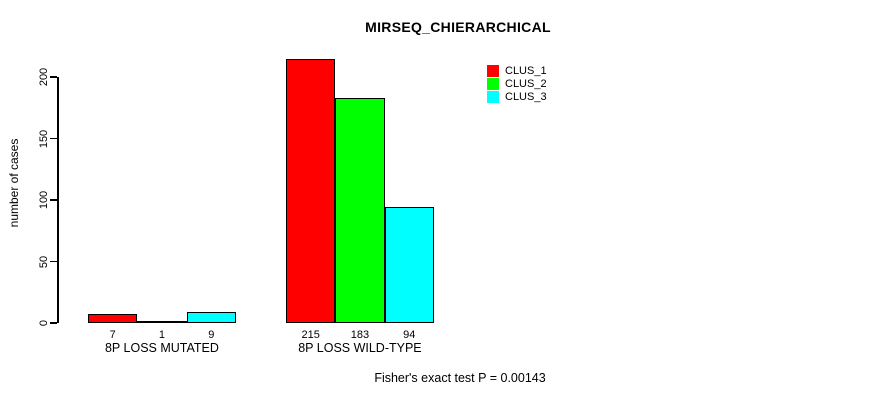 The width and height of the screenshot is (890, 400). I want to click on bar-value-label: 94, so click(409, 335).